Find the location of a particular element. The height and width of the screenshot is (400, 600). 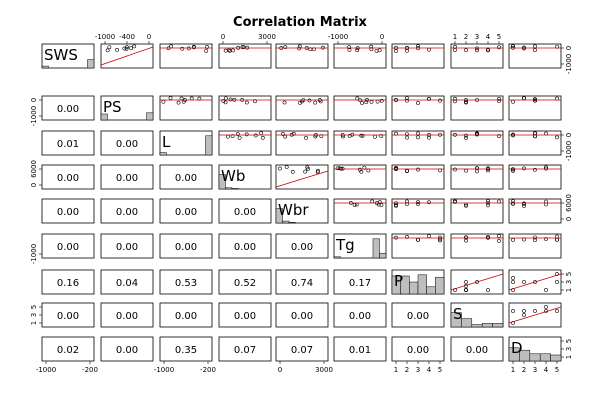

panel-s-l: 0.00 is located at coordinates (186, 315).